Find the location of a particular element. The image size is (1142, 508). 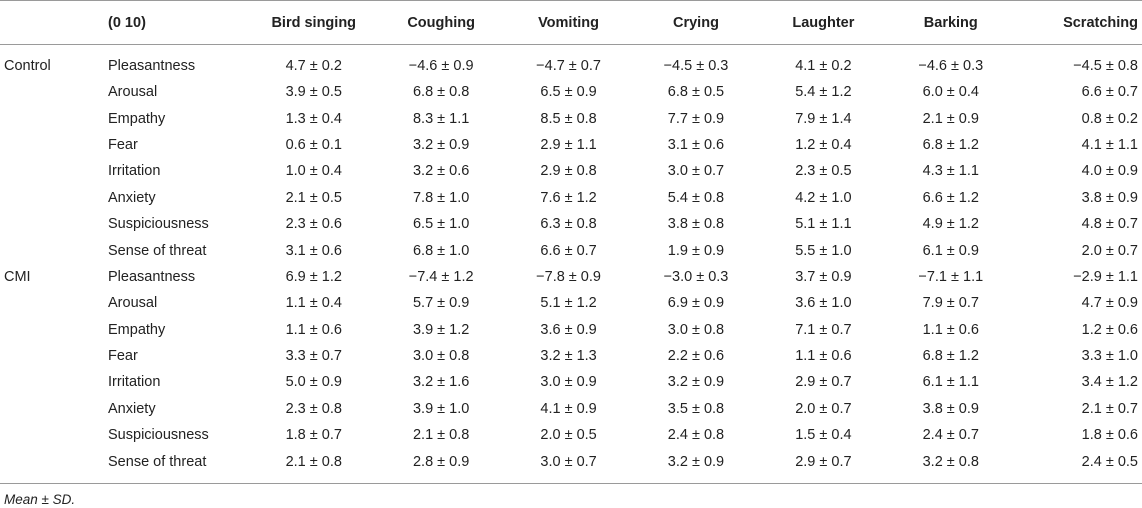

value-cell: −4.6 ± 0.3 is located at coordinates (951, 66).